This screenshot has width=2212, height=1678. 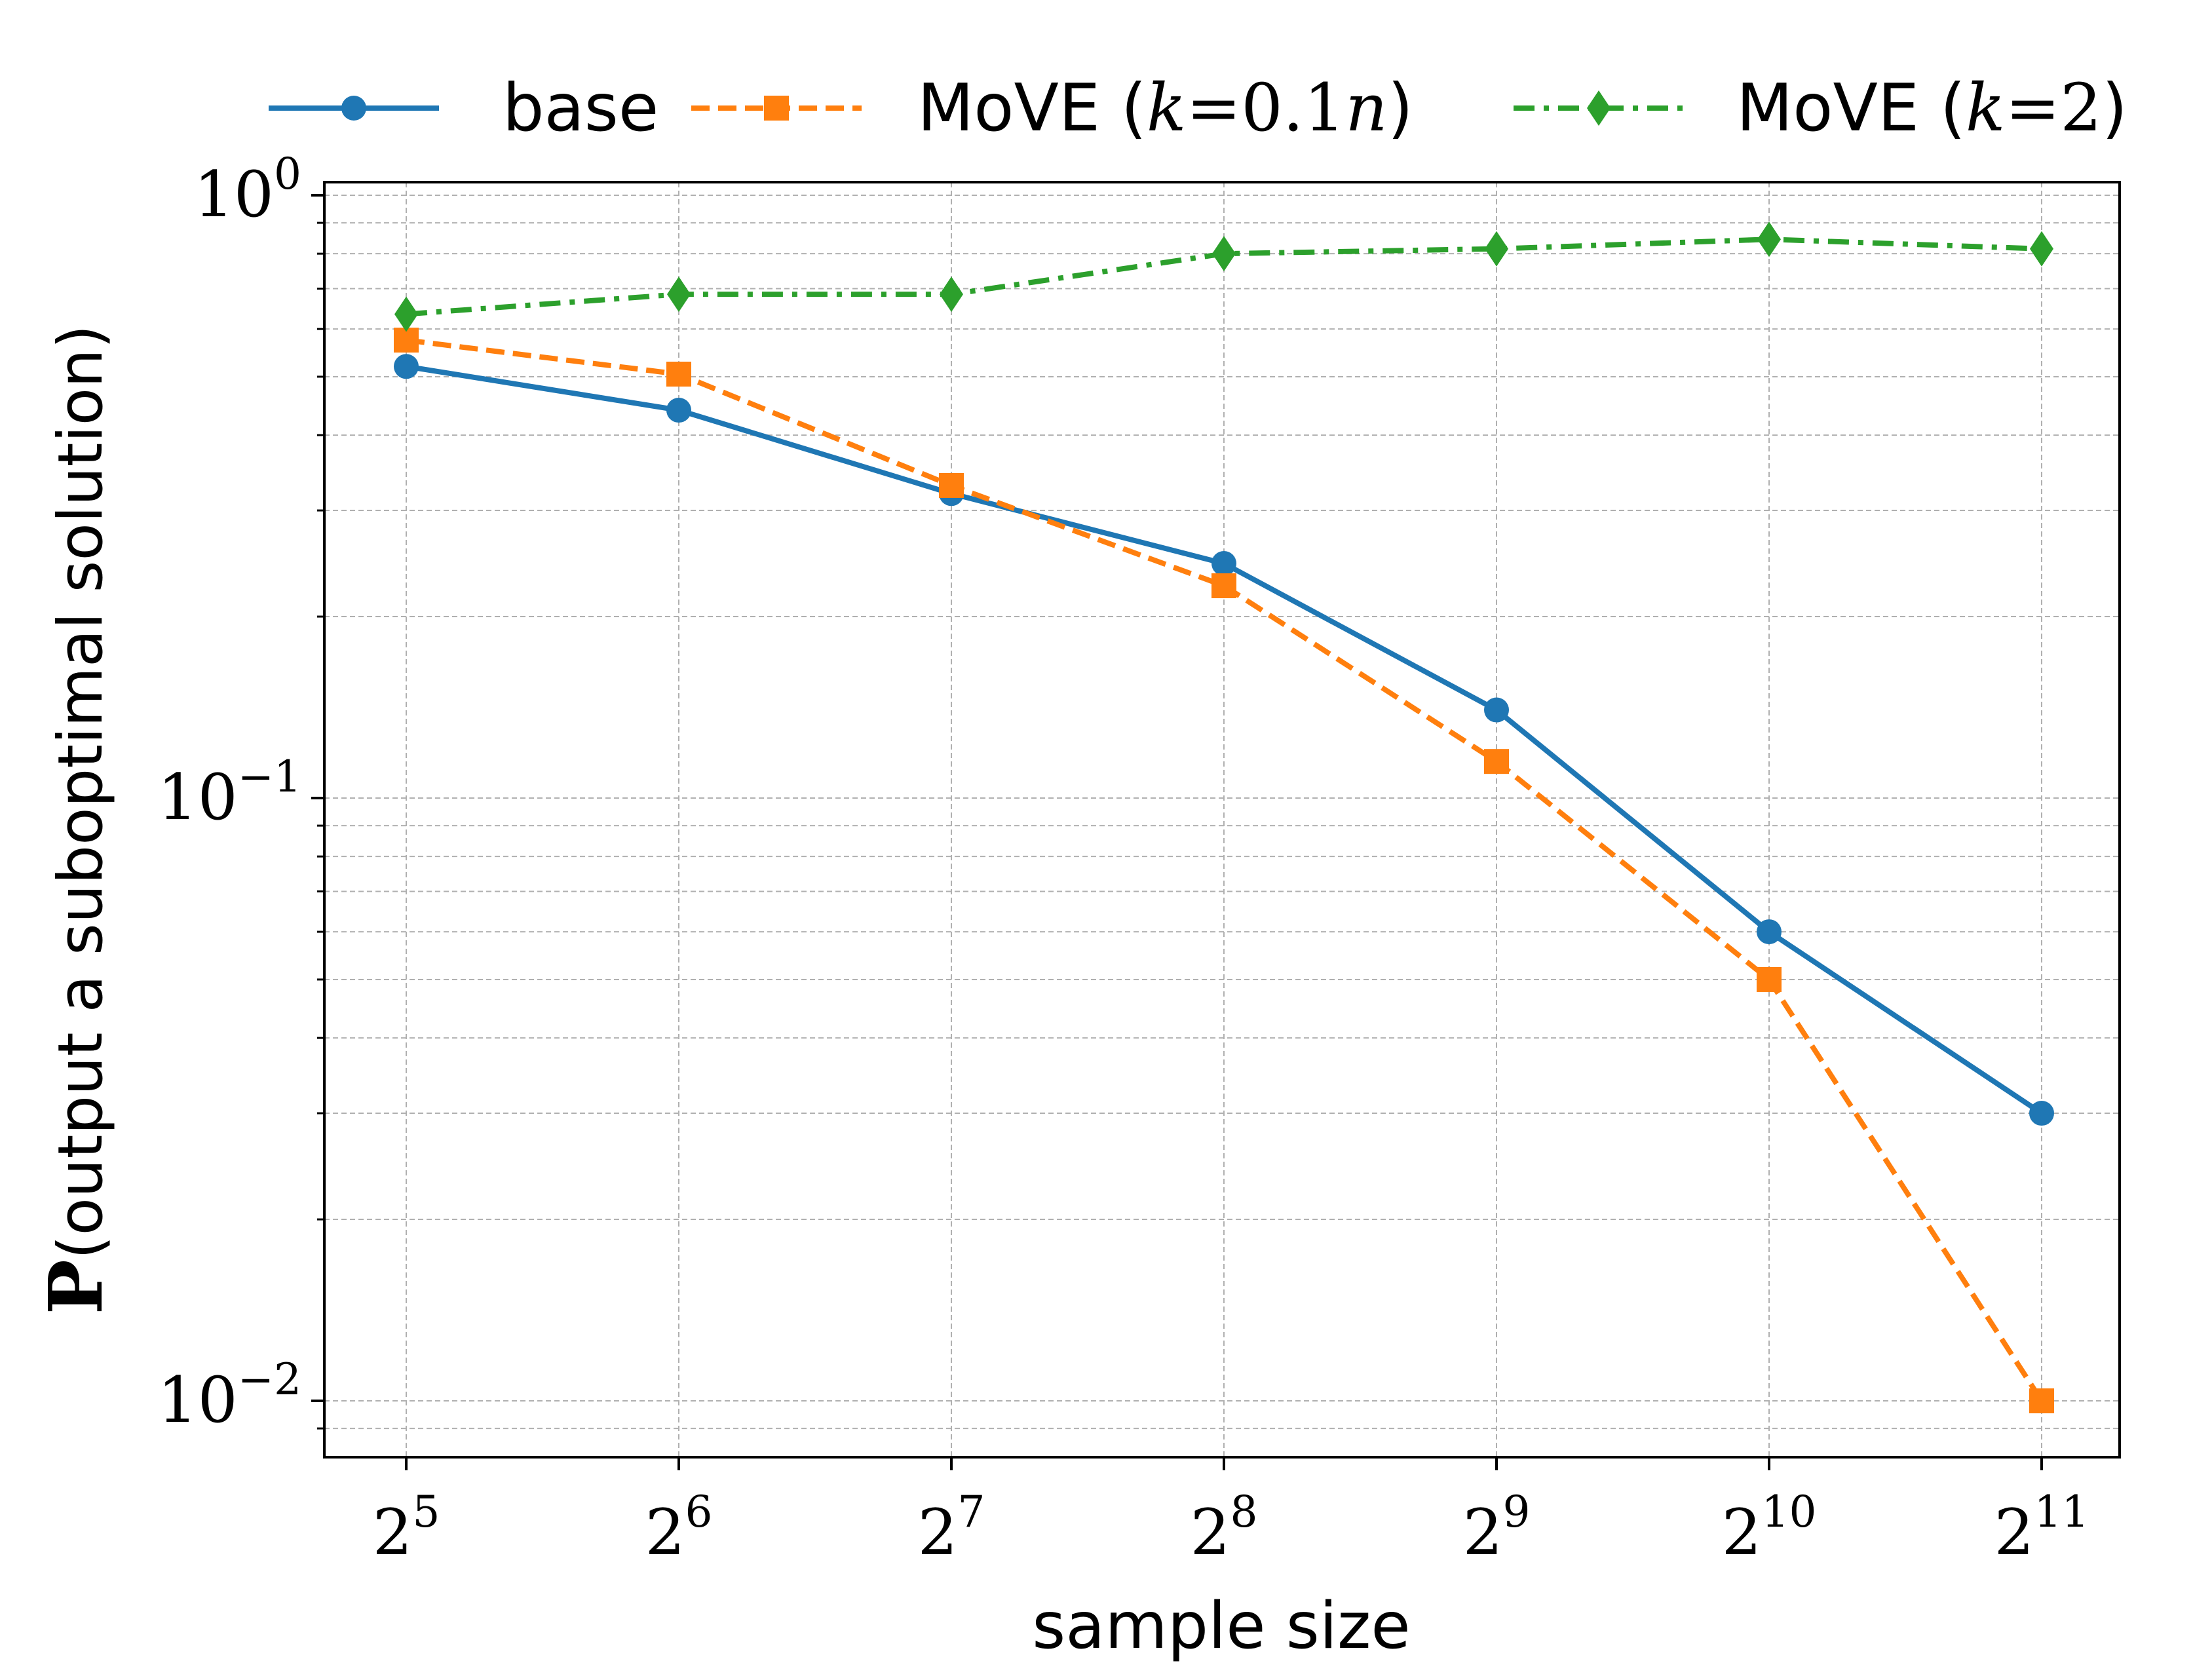 I want to click on x-tick-label: 27, so click(x=951, y=1528).